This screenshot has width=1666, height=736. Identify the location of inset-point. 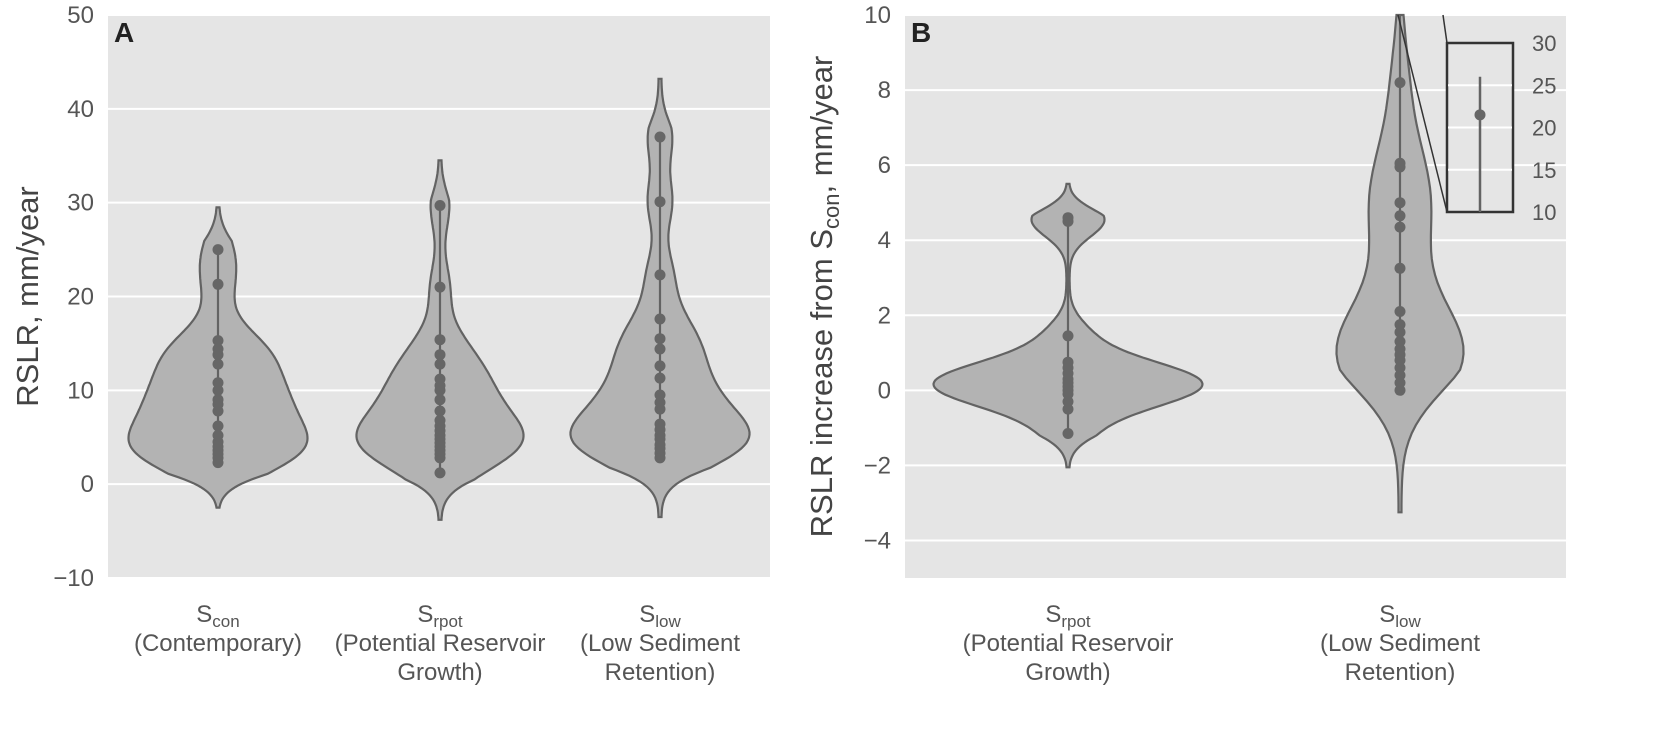
(1480, 115).